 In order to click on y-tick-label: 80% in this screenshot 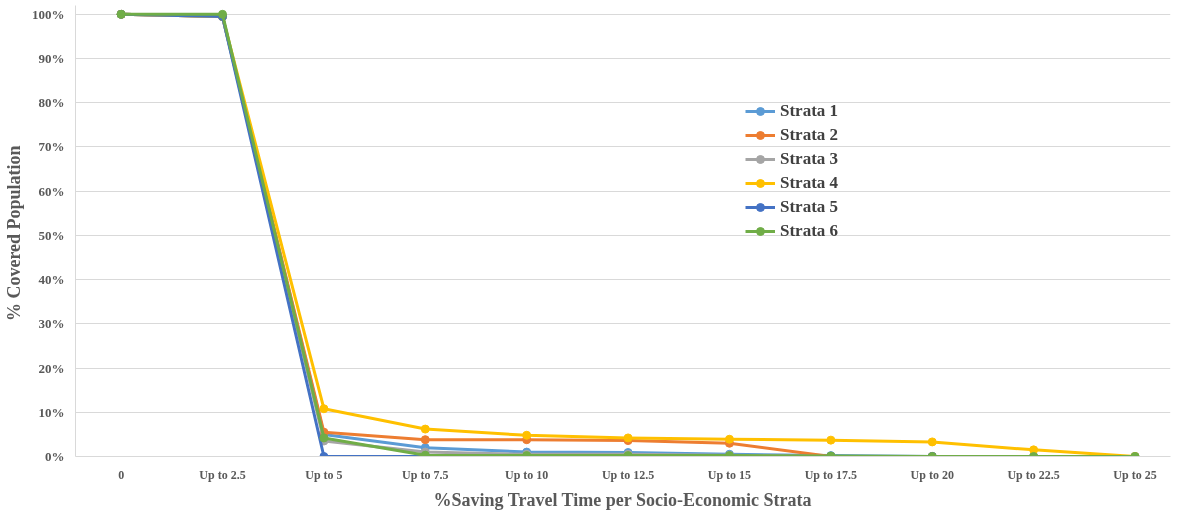, I will do `click(51, 103)`.